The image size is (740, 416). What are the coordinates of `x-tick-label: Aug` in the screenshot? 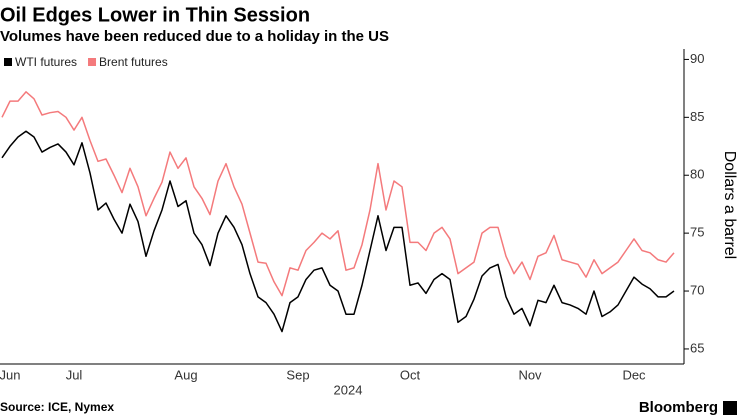 It's located at (185, 374).